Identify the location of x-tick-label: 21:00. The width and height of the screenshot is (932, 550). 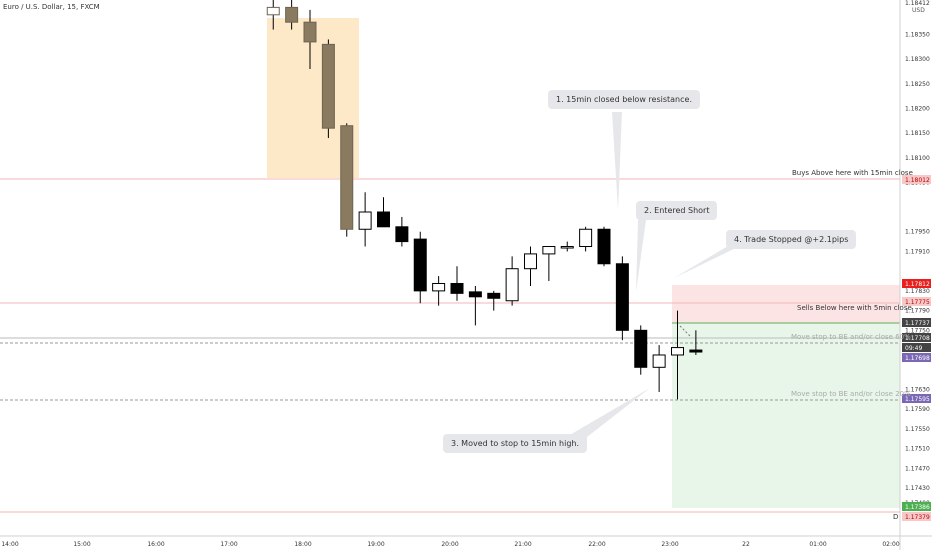
(522, 544).